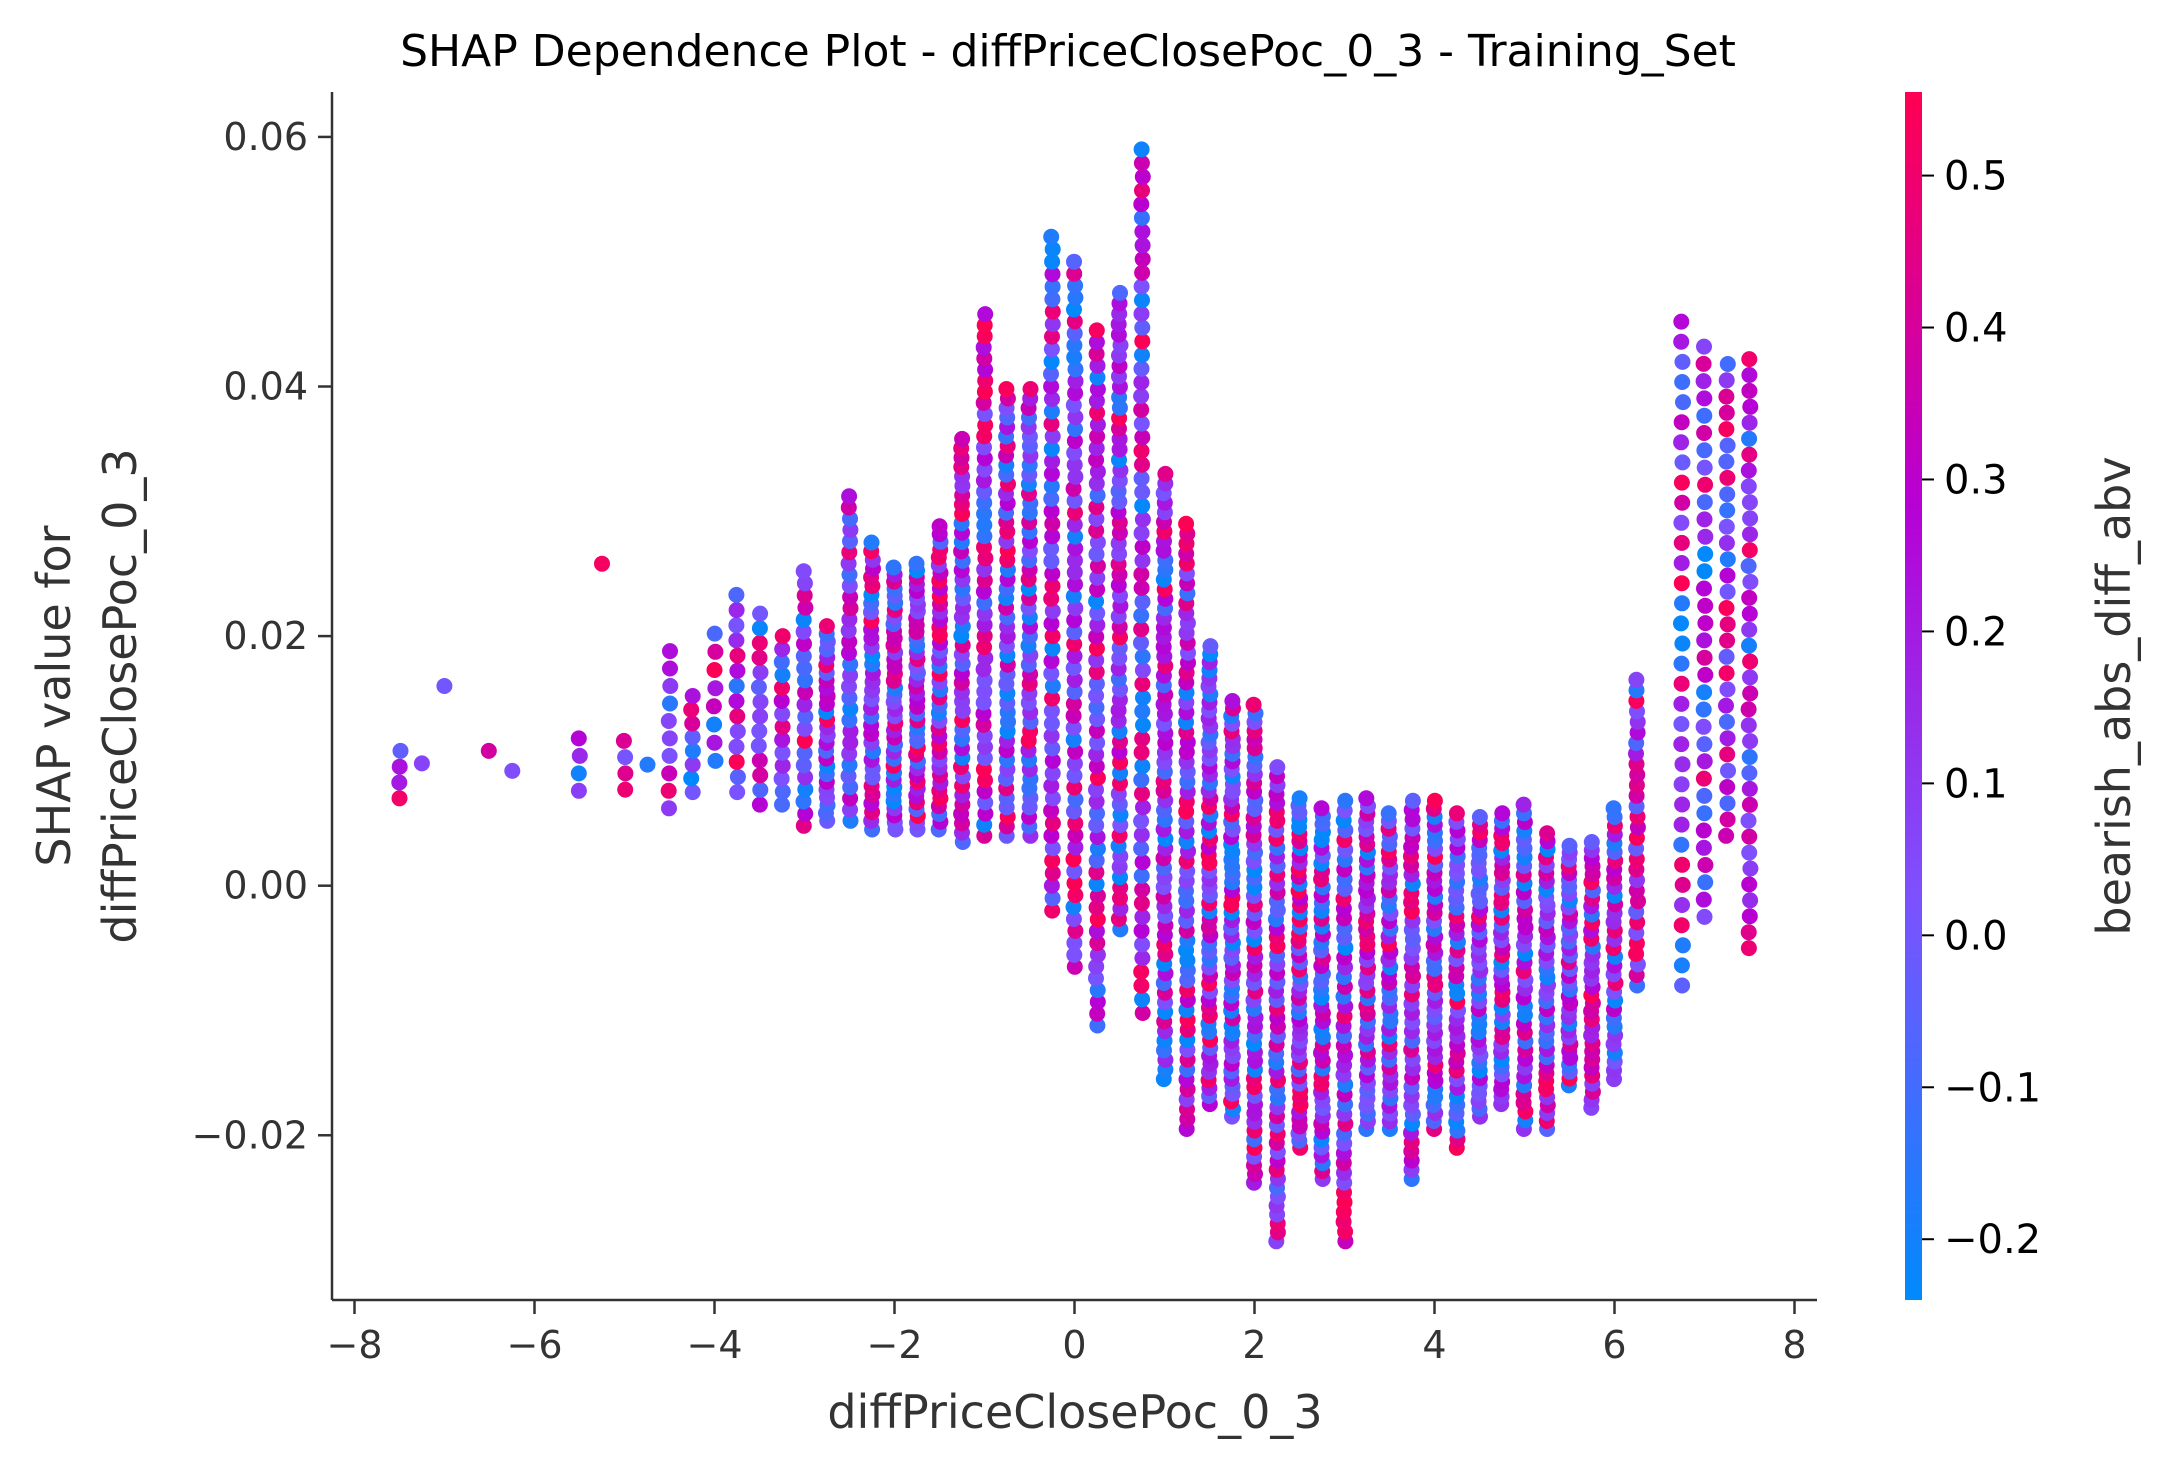 This screenshot has height=1471, width=2164. What do you see at coordinates (1434, 1345) in the screenshot?
I see `x-tick-label: 4` at bounding box center [1434, 1345].